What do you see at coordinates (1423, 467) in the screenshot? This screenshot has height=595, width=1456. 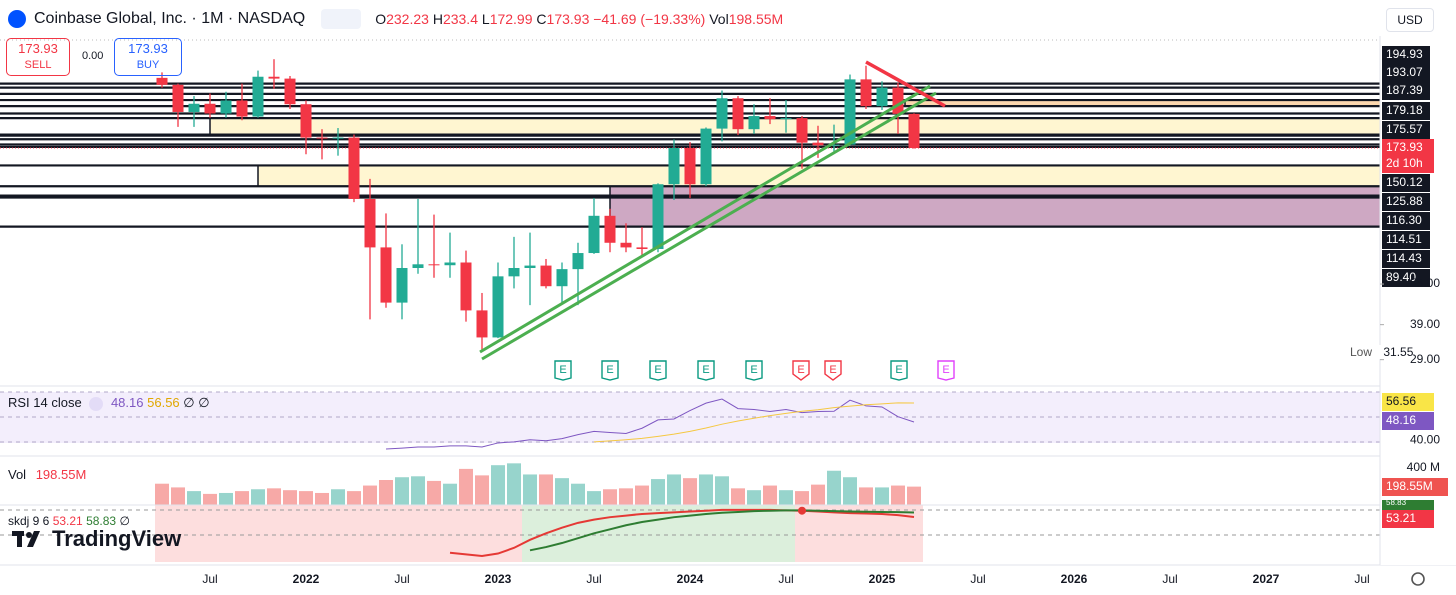 I see `vol-tick-label: 400 M` at bounding box center [1423, 467].